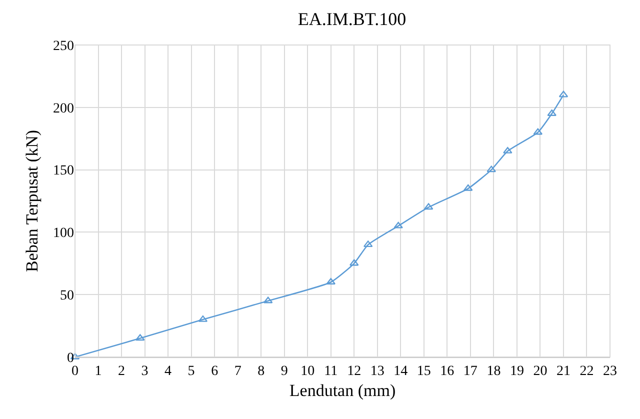 The width and height of the screenshot is (640, 419). I want to click on x-tick-label: 11, so click(331, 371).